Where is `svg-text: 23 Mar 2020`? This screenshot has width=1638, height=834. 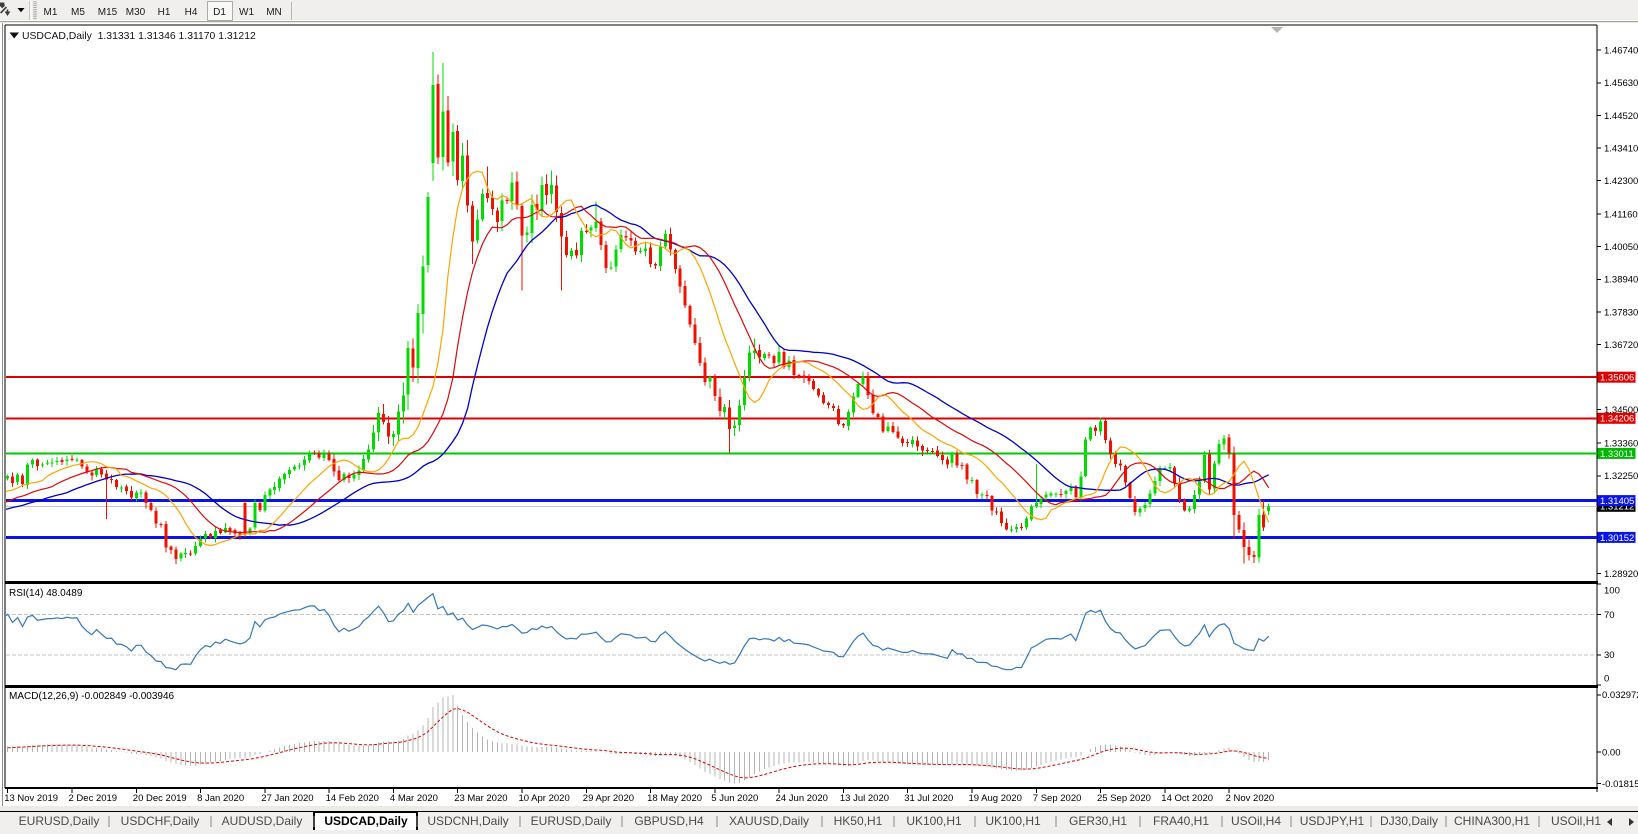 svg-text: 23 Mar 2020 is located at coordinates (480, 798).